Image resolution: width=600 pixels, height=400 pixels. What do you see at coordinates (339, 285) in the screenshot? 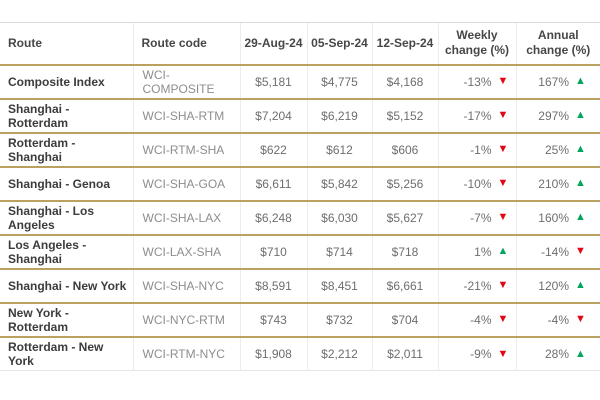
I see `price-05-sep-cell: $8,451` at bounding box center [339, 285].